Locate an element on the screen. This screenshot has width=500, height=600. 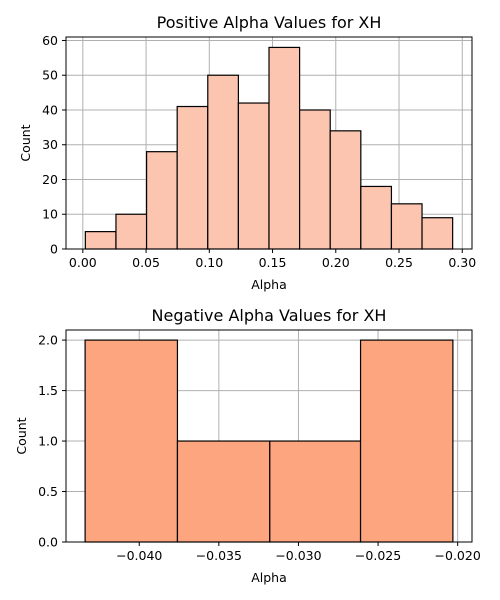
y-tick-label: 10 is located at coordinates (50, 214).